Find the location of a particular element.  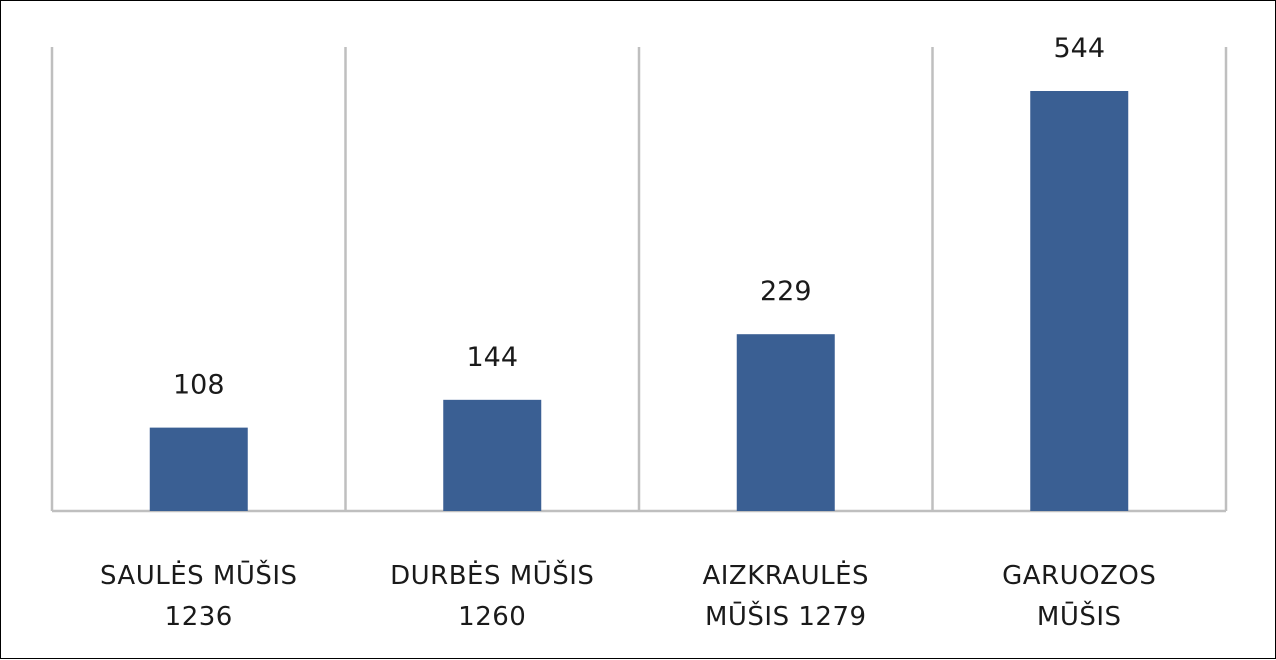

category-label-4-line-1: GARUOZOS is located at coordinates (1079, 576).